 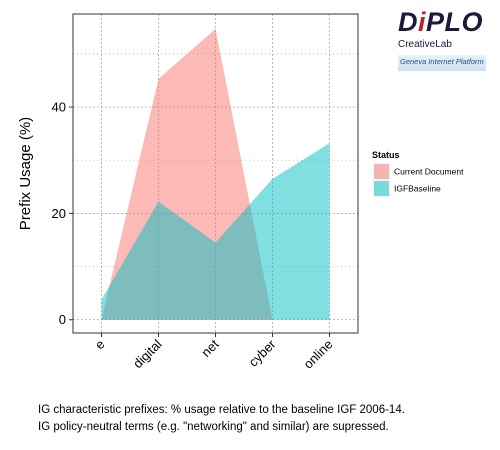 What do you see at coordinates (317, 354) in the screenshot?
I see `x-tick-label: online` at bounding box center [317, 354].